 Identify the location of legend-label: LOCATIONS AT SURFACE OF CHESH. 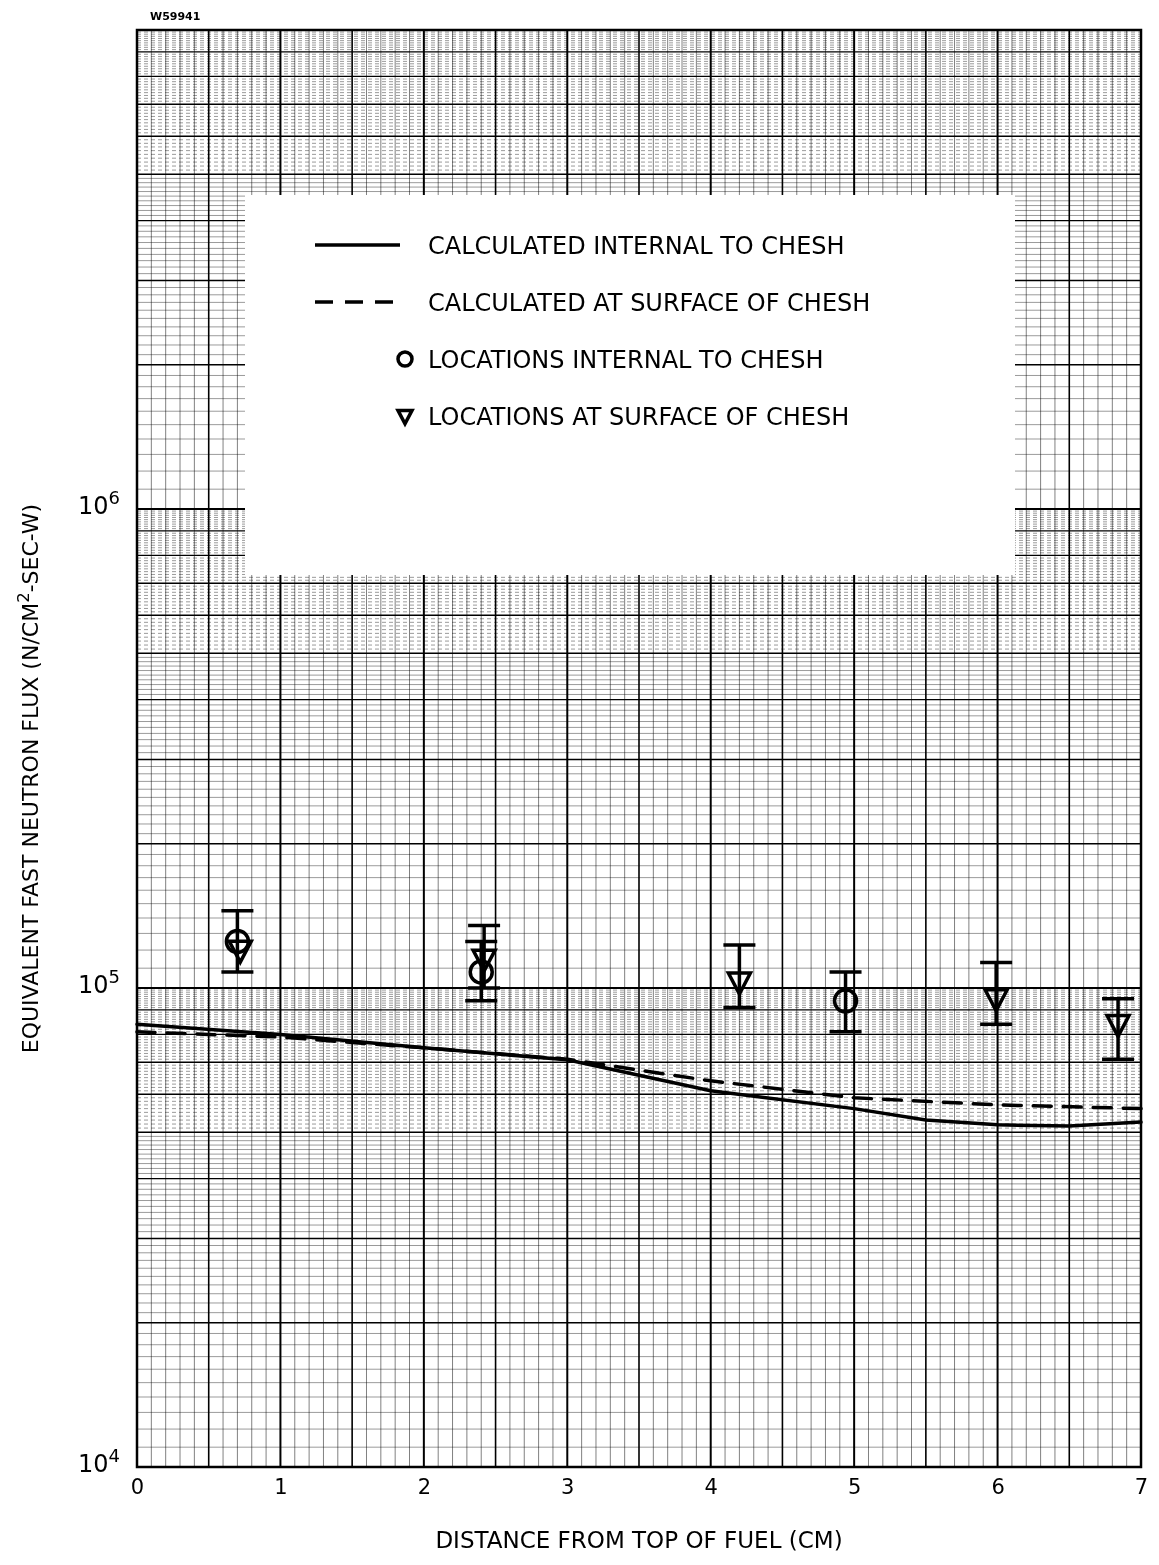
(639, 417).